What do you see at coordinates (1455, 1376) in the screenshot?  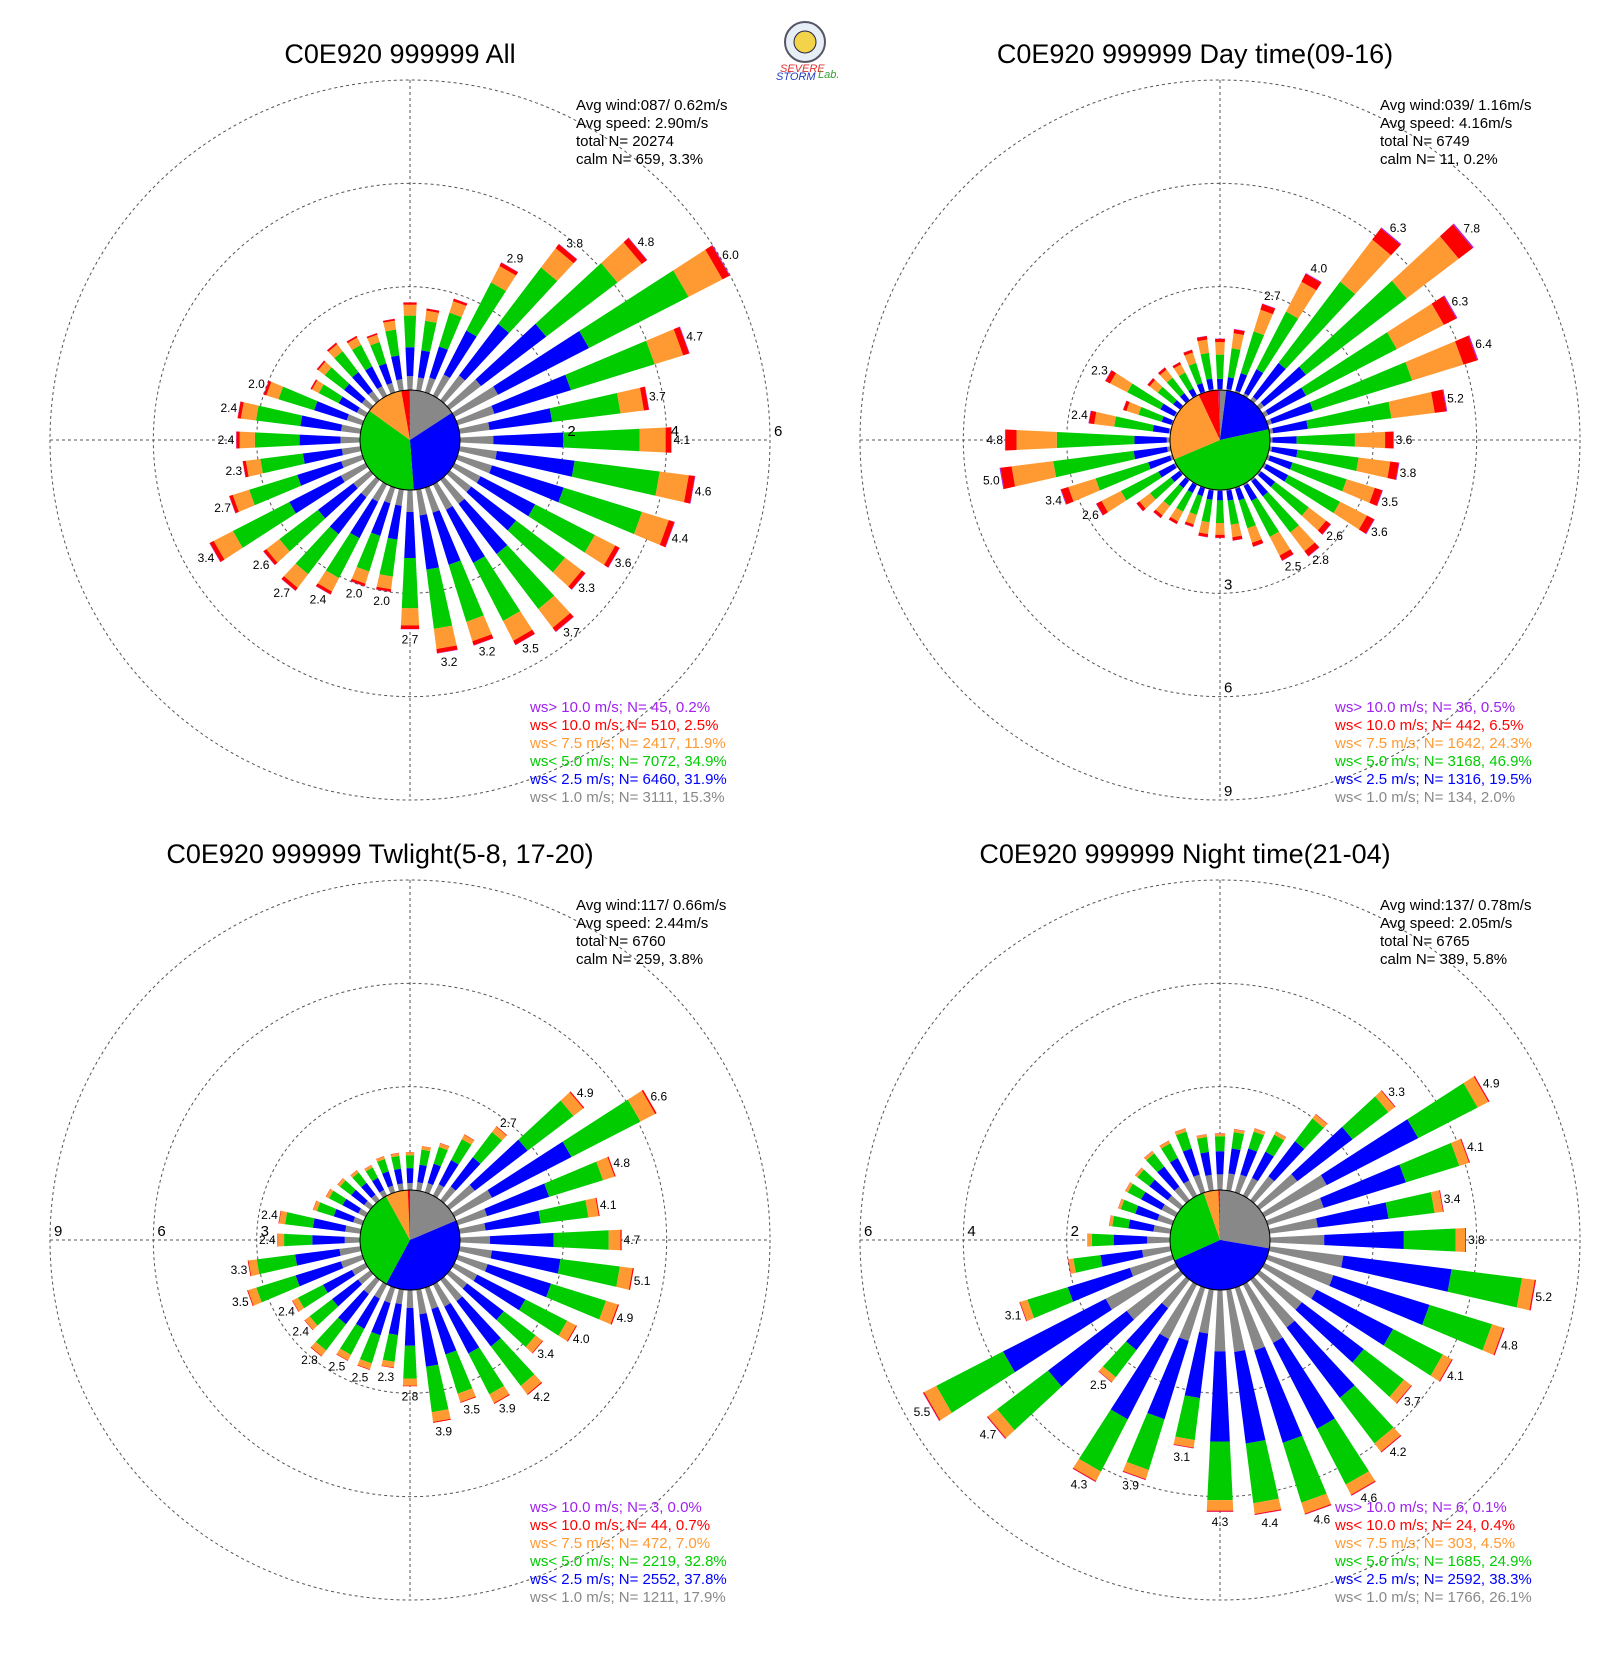 I see `bar-total-label: 4.1` at bounding box center [1455, 1376].